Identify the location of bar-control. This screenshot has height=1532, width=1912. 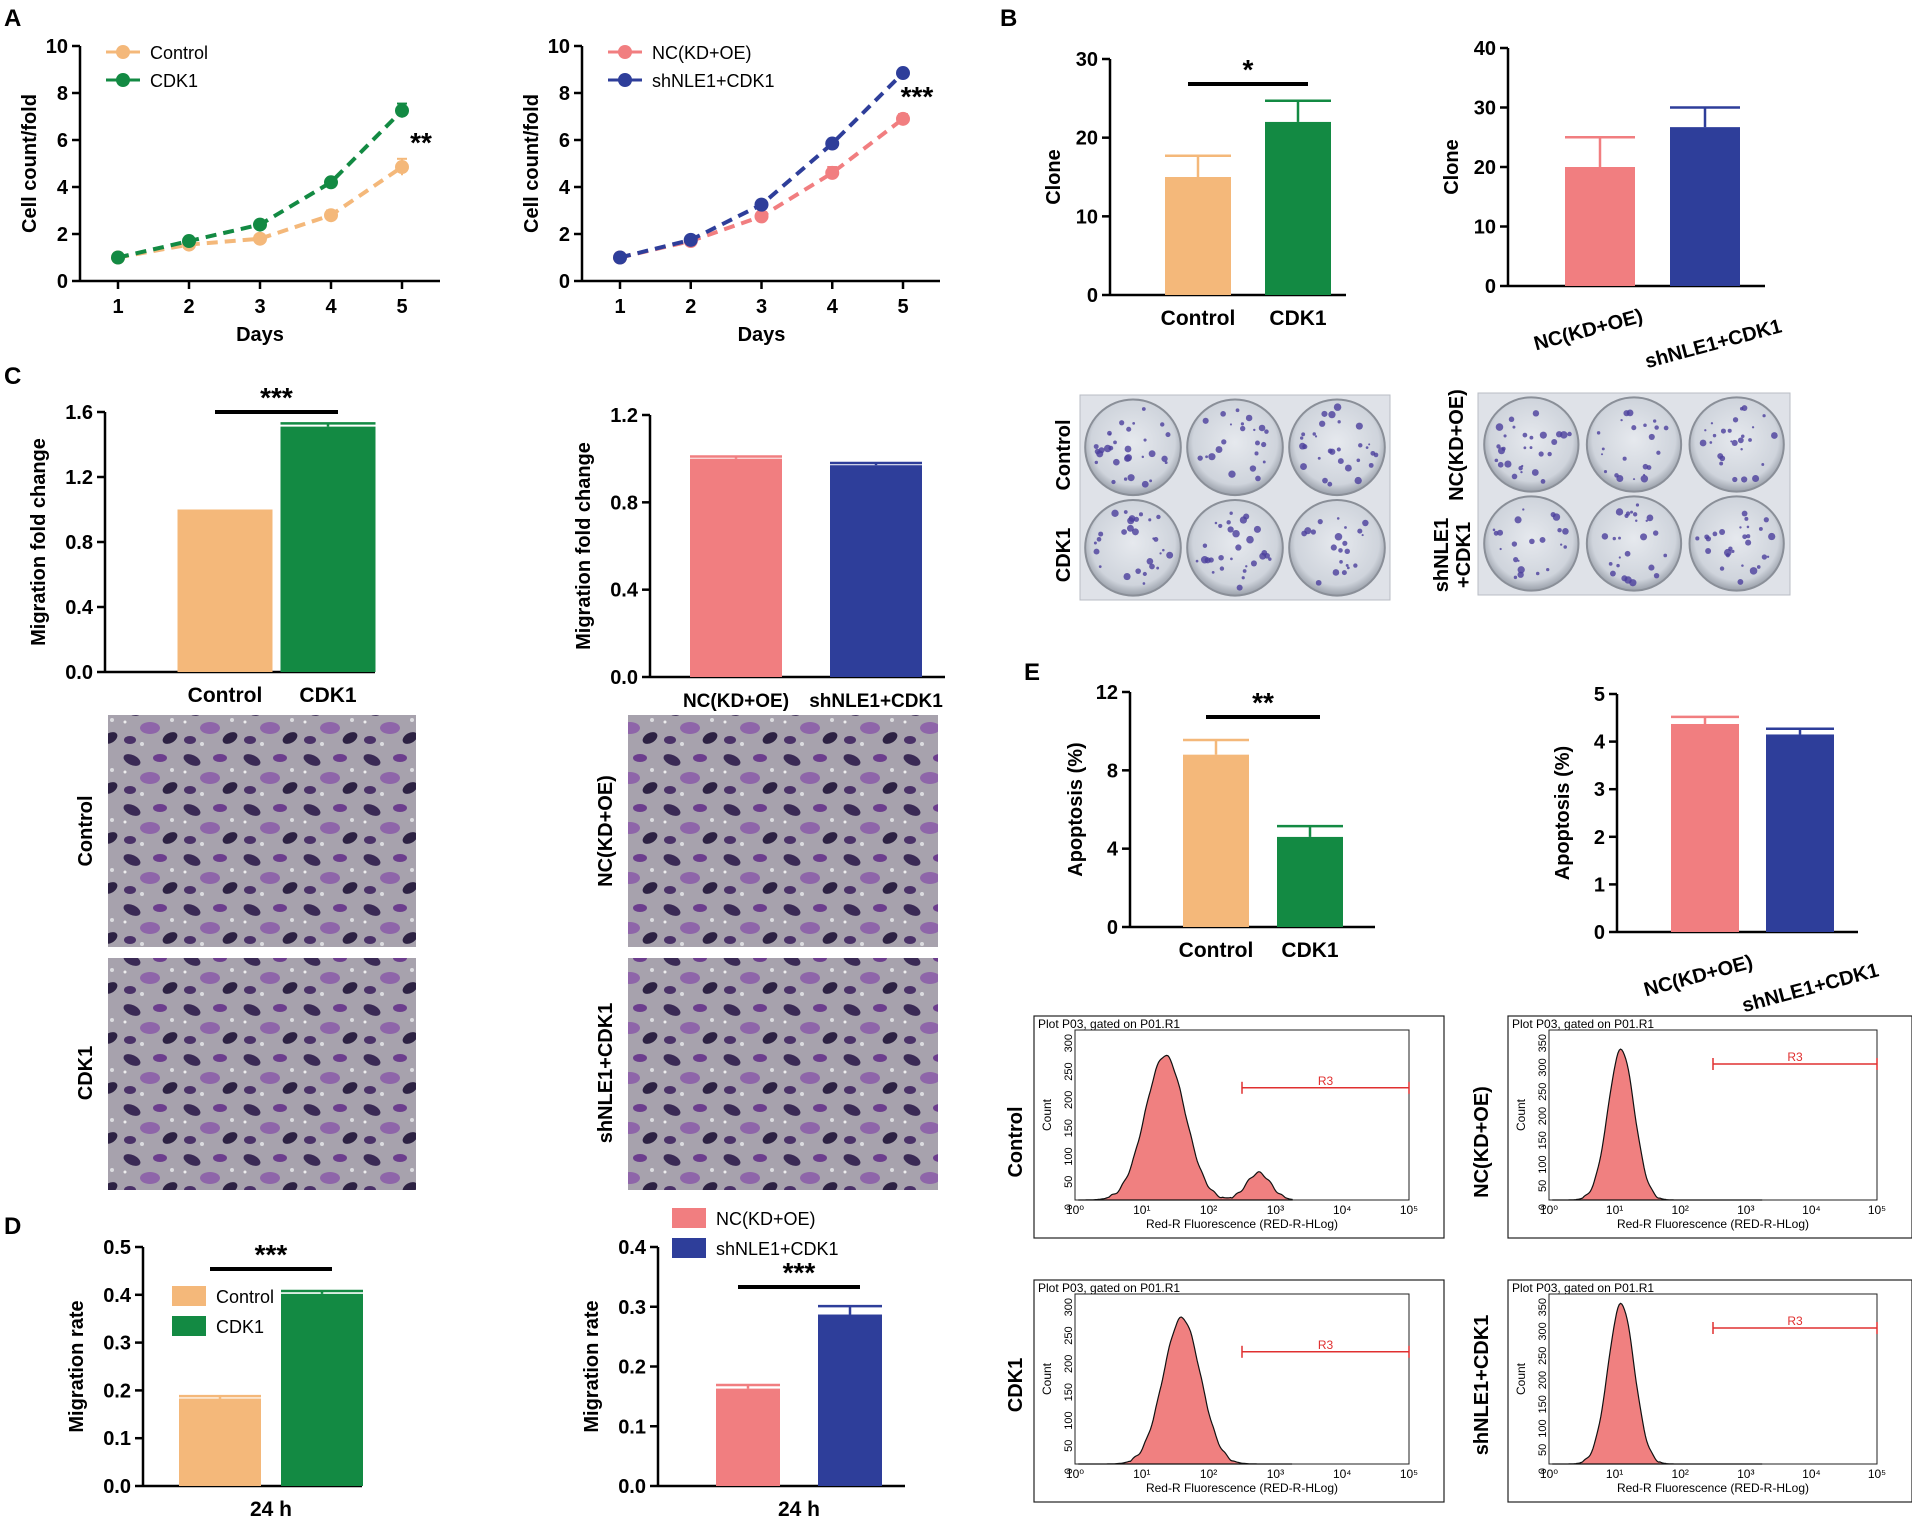
(1216, 840).